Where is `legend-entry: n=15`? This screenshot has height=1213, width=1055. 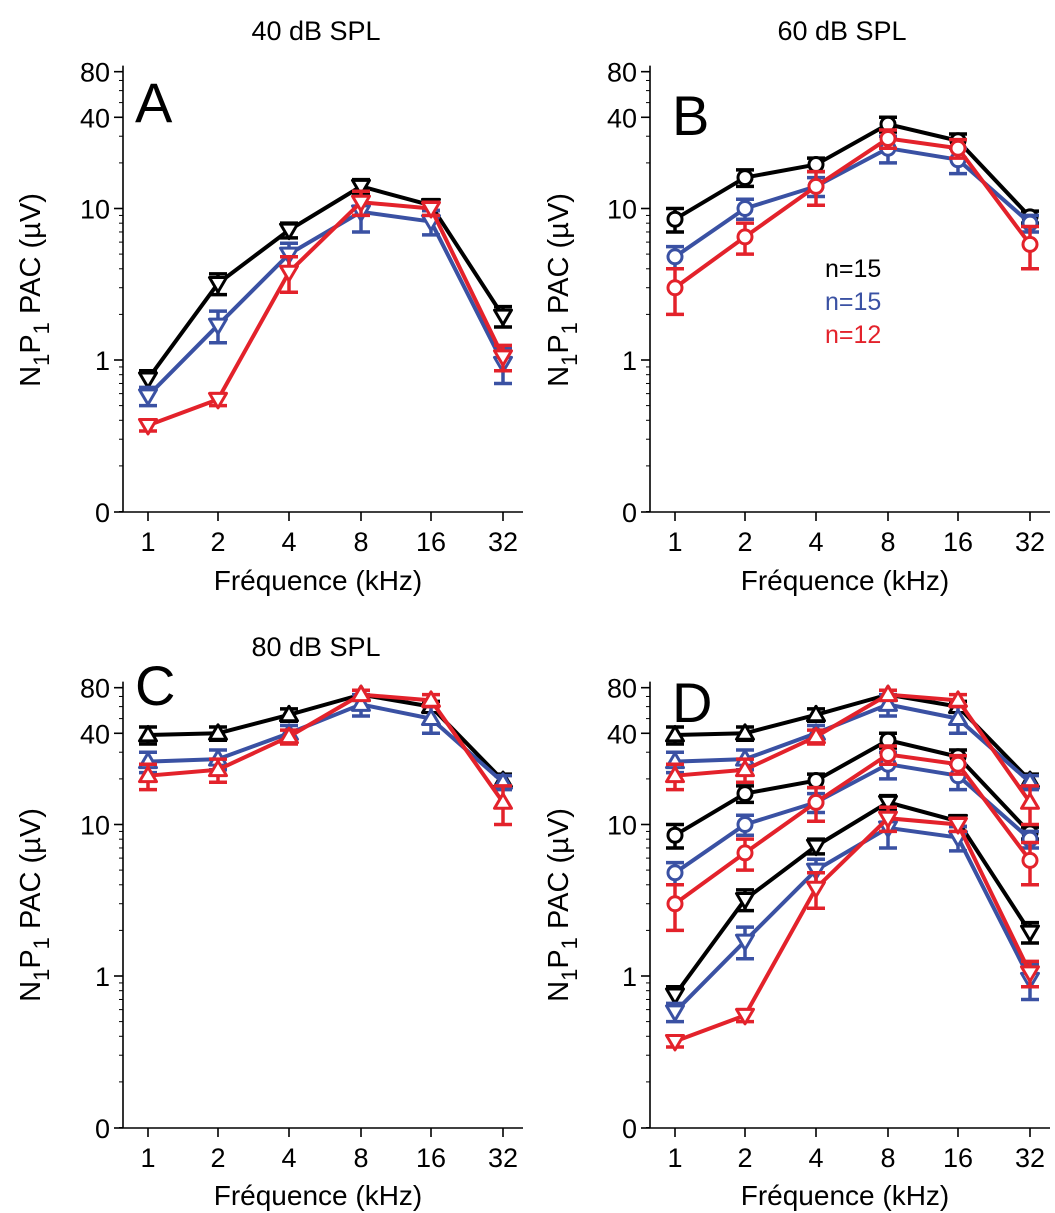
legend-entry: n=15 is located at coordinates (853, 269).